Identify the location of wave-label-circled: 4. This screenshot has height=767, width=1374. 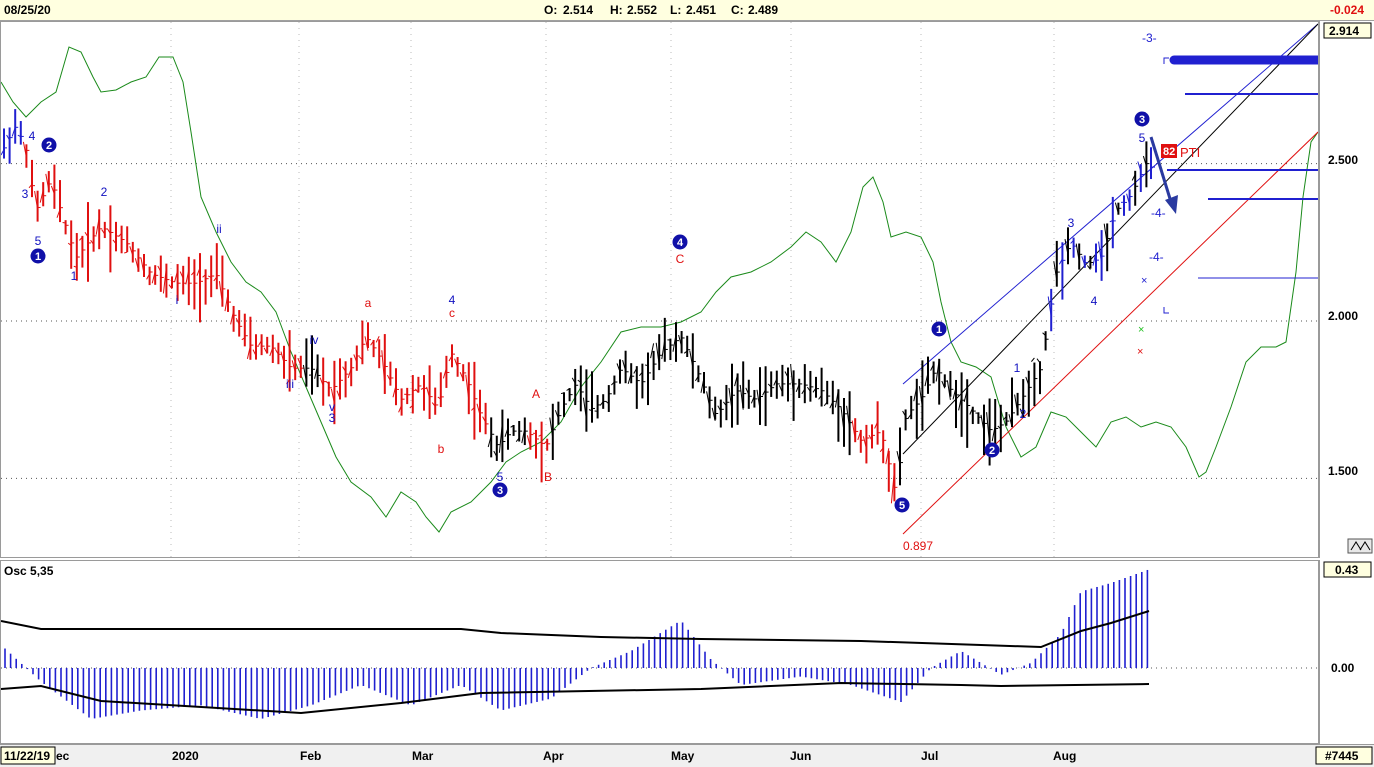
(680, 243).